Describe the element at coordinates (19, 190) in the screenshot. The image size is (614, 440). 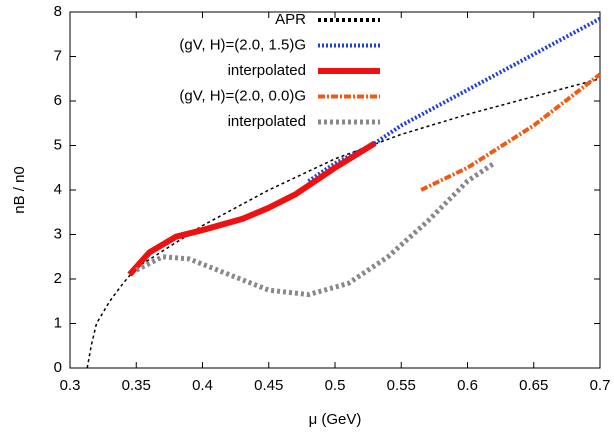
I see `y-axis-label: nB / n0` at that location.